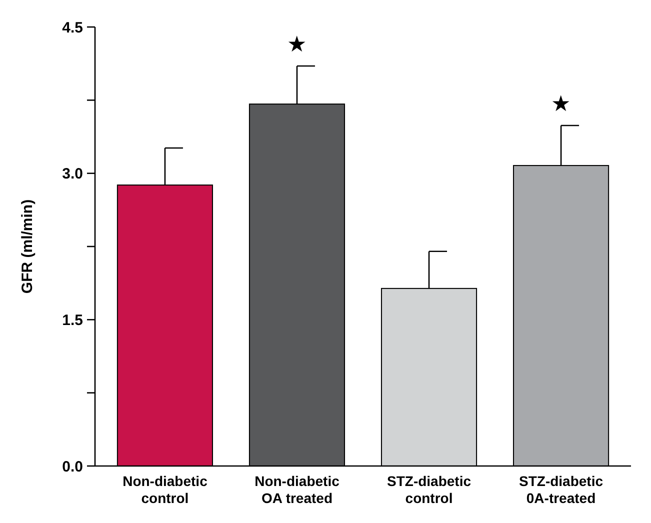 The width and height of the screenshot is (651, 523). What do you see at coordinates (72, 27) in the screenshot?
I see `y-tick-label: 4.5` at bounding box center [72, 27].